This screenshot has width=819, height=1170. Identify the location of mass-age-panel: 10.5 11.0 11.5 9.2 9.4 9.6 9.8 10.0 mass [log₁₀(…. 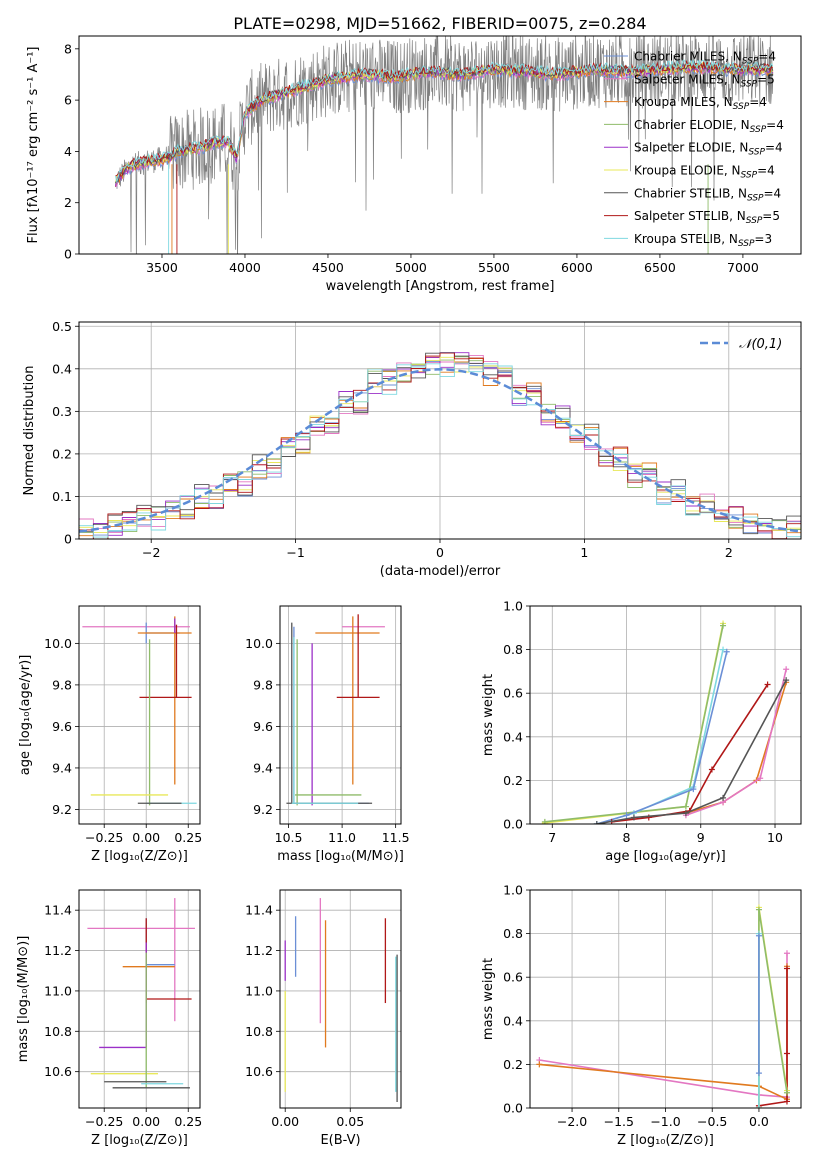
(327, 734).